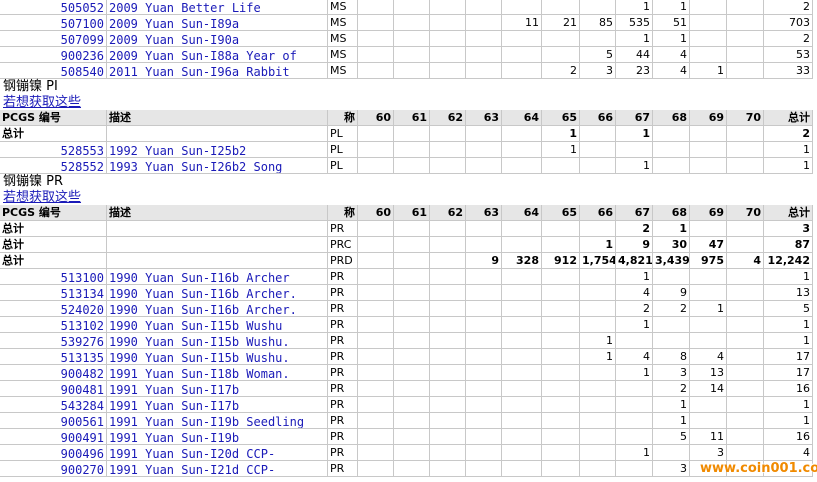 This screenshot has height=482, width=817. What do you see at coordinates (788, 453) in the screenshot?
I see `row-total: 4` at bounding box center [788, 453].